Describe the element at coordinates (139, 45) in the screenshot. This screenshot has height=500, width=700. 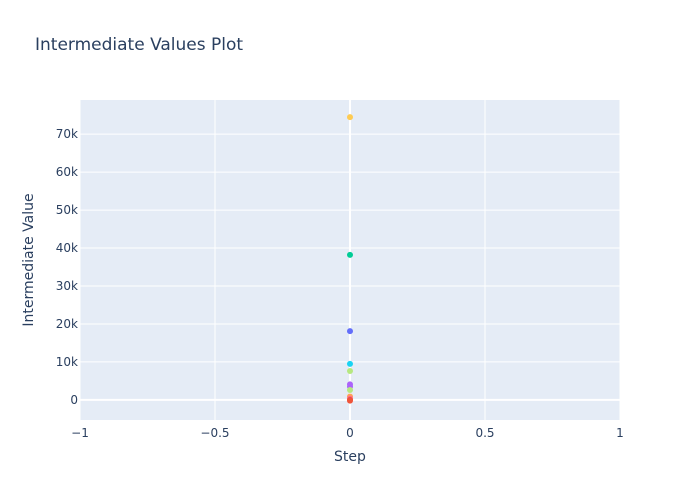
I see `chart-title: Intermediate Values Plot` at that location.